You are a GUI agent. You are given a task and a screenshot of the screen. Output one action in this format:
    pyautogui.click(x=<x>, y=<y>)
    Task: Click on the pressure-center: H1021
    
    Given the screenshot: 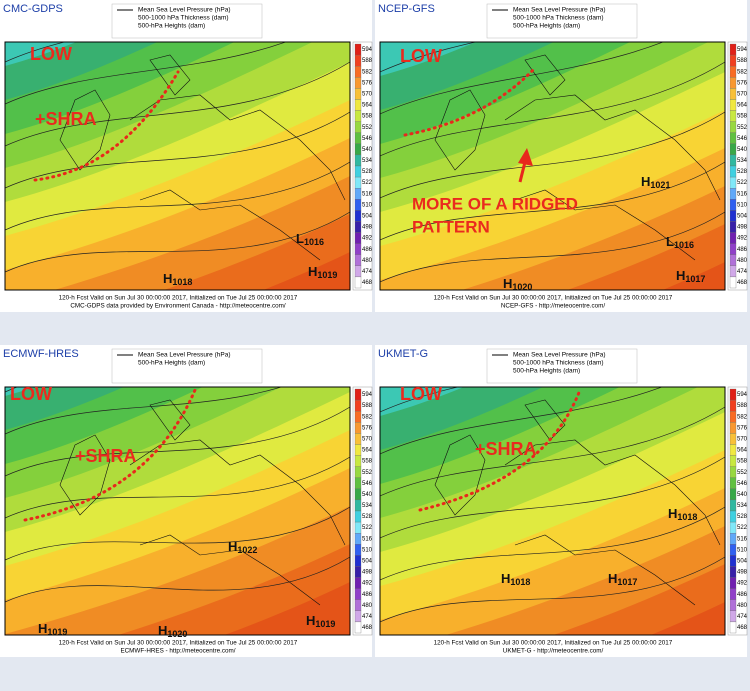 What is the action you would take?
    pyautogui.click(x=655, y=182)
    